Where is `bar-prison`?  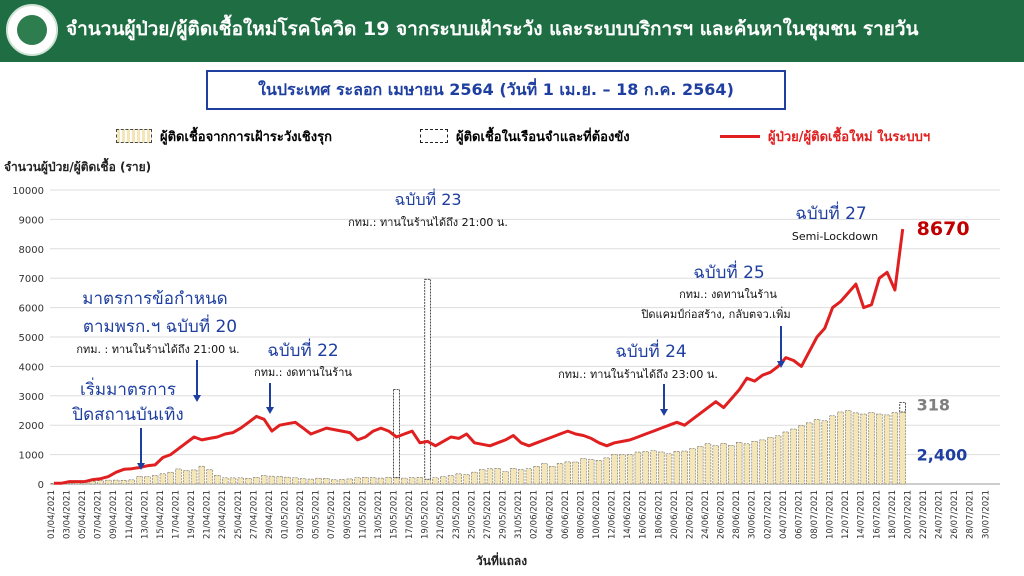 bar-prison is located at coordinates (396, 434).